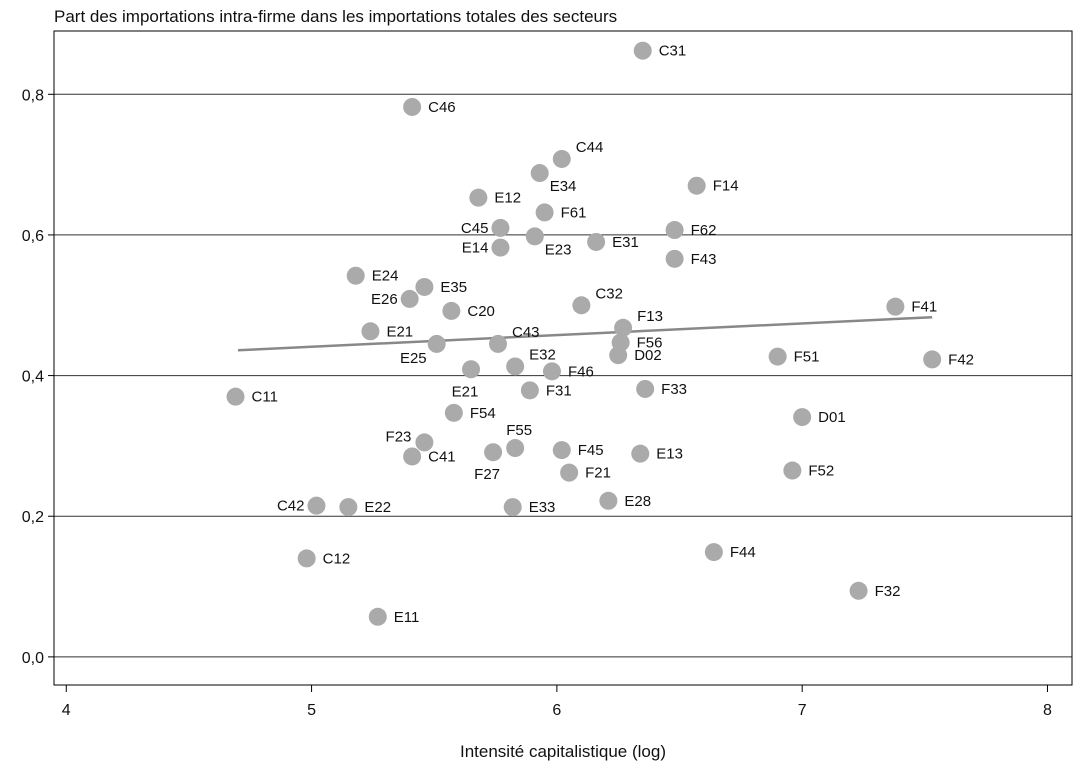 Image resolution: width=1075 pixels, height=767 pixels. I want to click on x-tick-label: 8, so click(1047, 710).